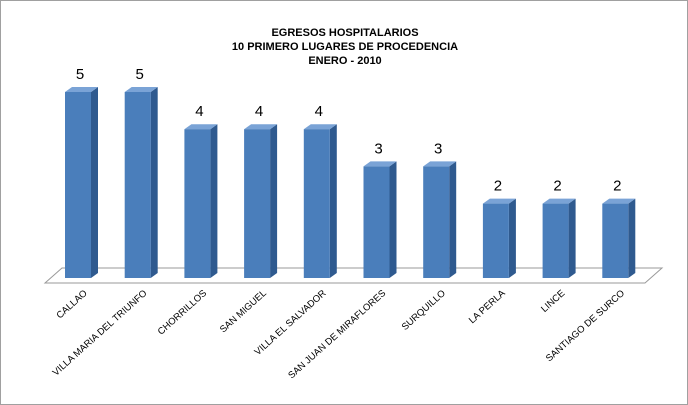  Describe the element at coordinates (353, 275) in the screenshot. I see `floor` at that location.